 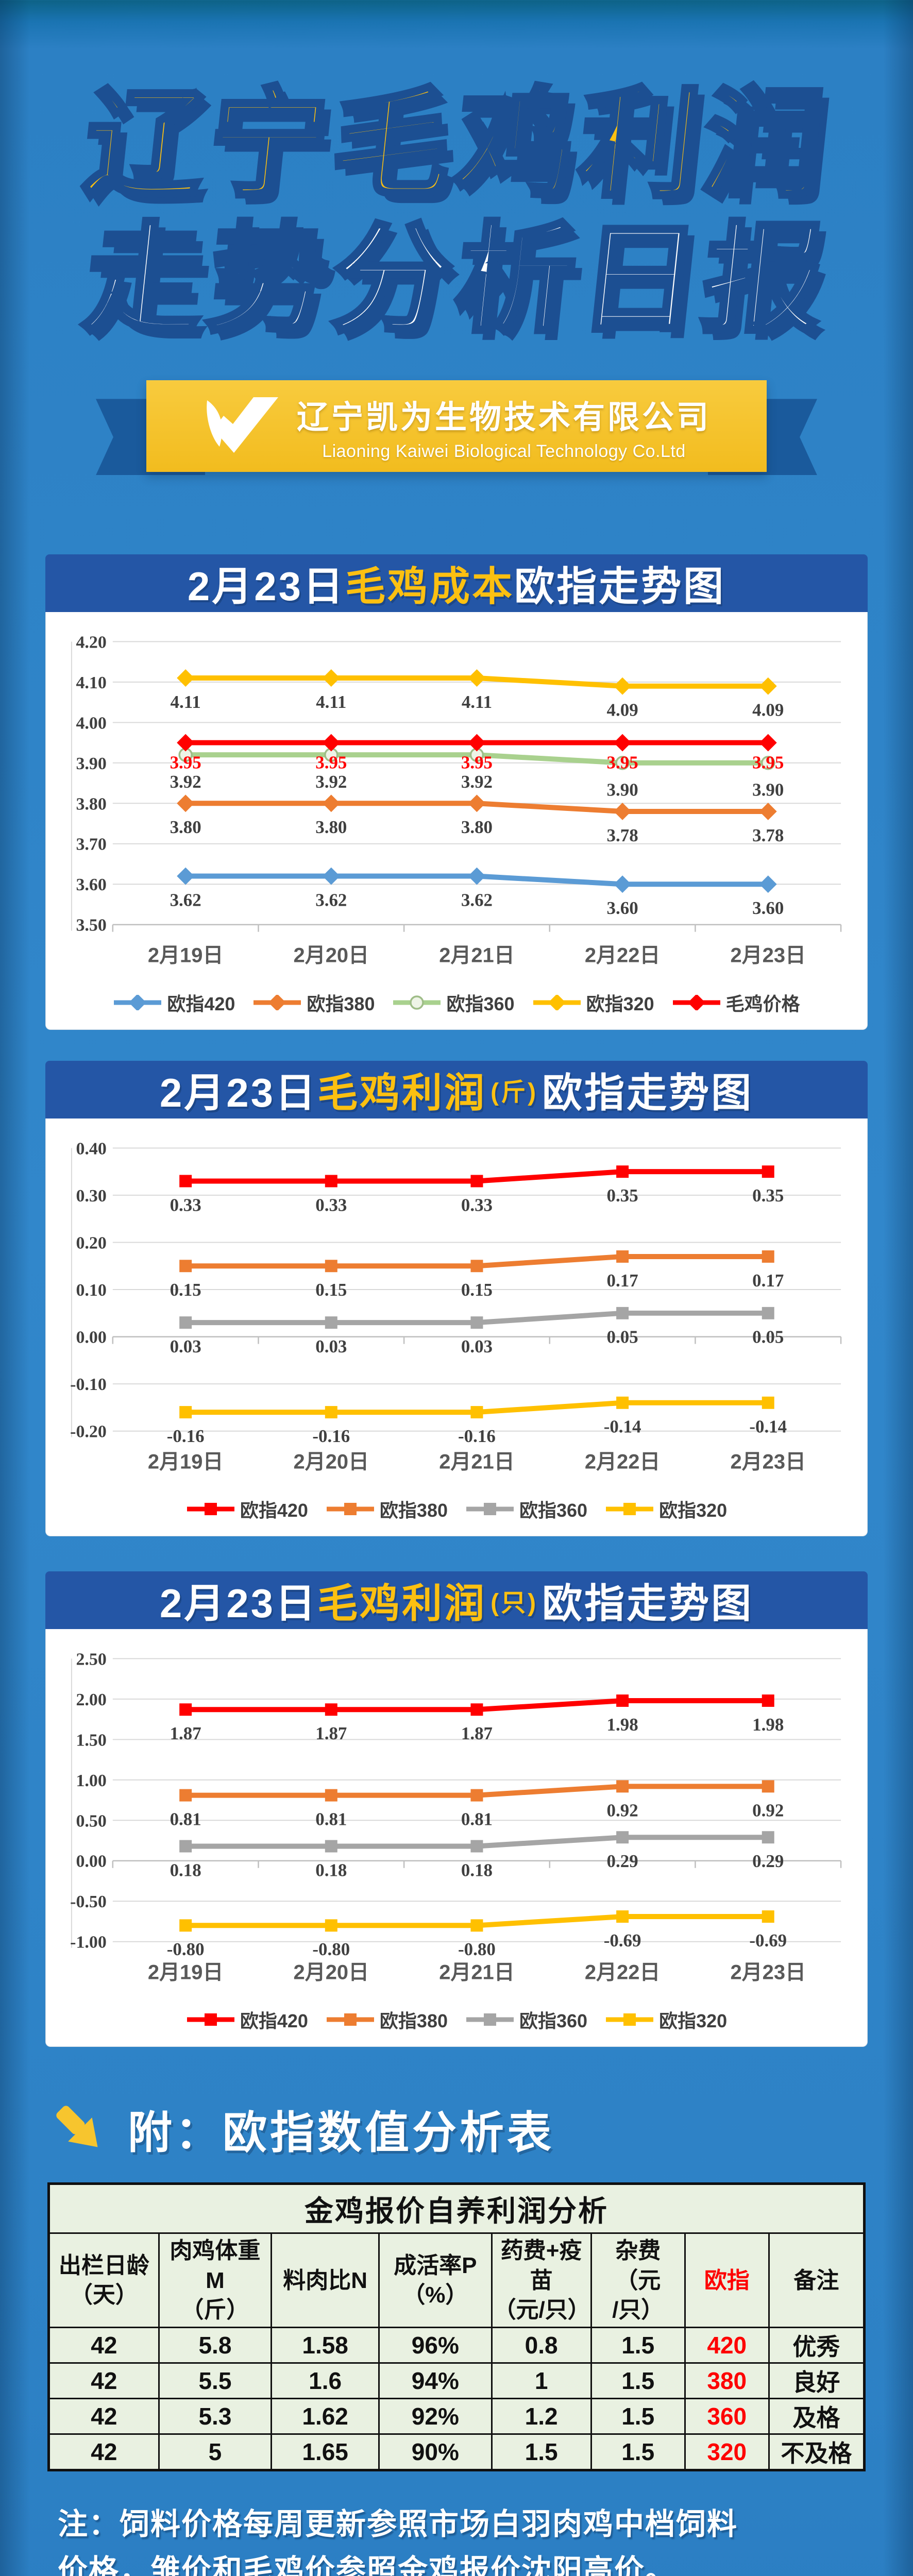 What do you see at coordinates (325, 2380) in the screenshot?
I see `table-cell: 1.6` at bounding box center [325, 2380].